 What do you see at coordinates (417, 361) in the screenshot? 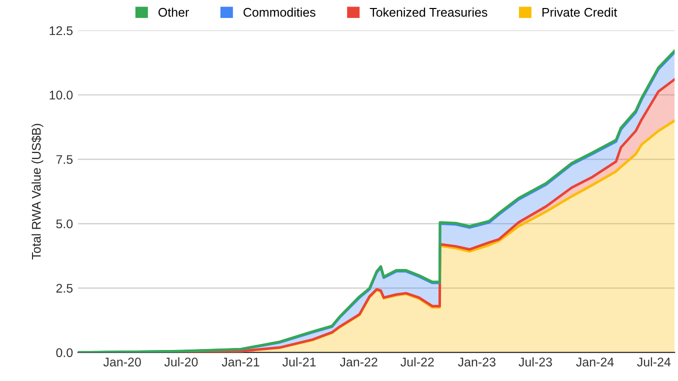
I see `x-tick-label: Jul-22` at bounding box center [417, 361].